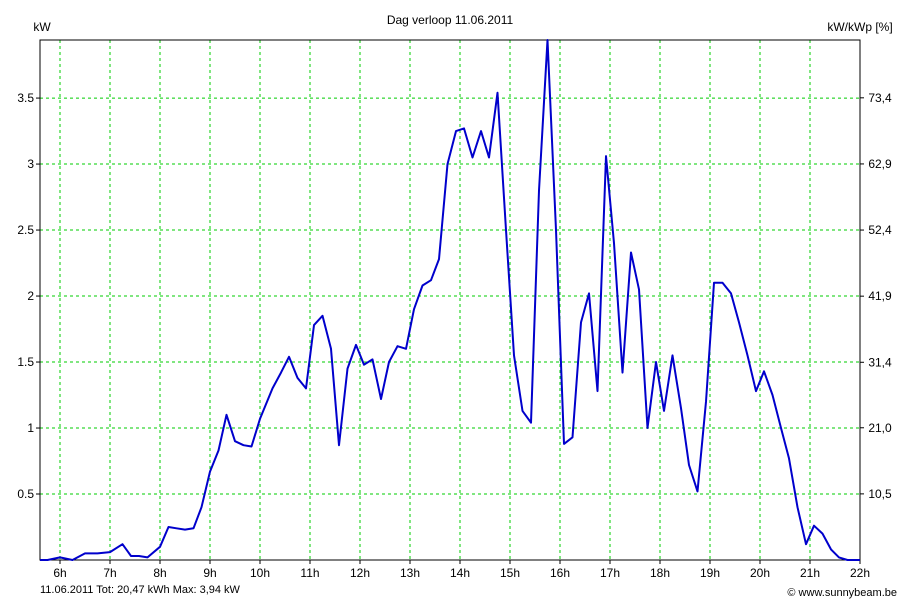  Describe the element at coordinates (710, 573) in the screenshot. I see `x-tick-label: 19h` at that location.